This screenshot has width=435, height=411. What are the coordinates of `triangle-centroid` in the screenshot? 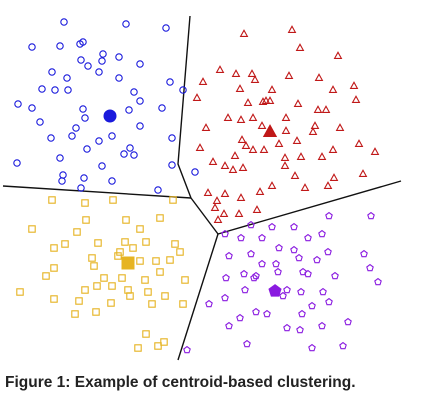 It's located at (270, 130).